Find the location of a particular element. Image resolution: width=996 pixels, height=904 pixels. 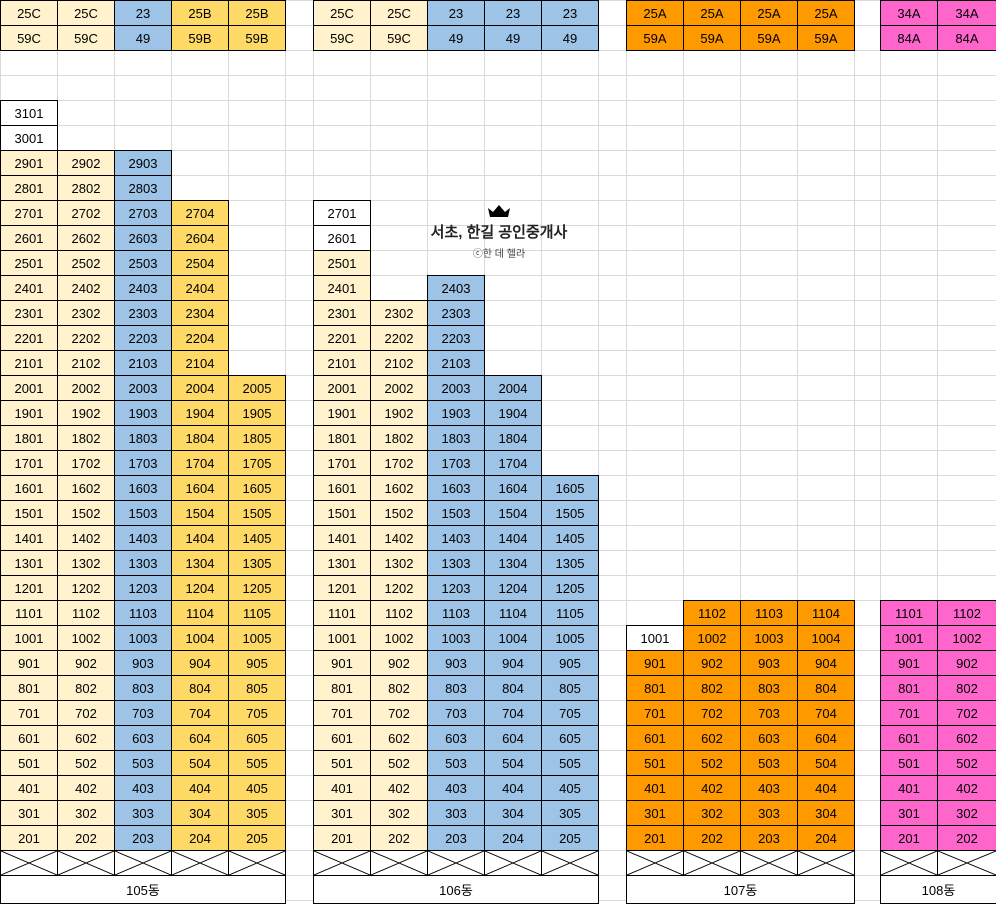

unit-area-header: 59B is located at coordinates (257, 38).